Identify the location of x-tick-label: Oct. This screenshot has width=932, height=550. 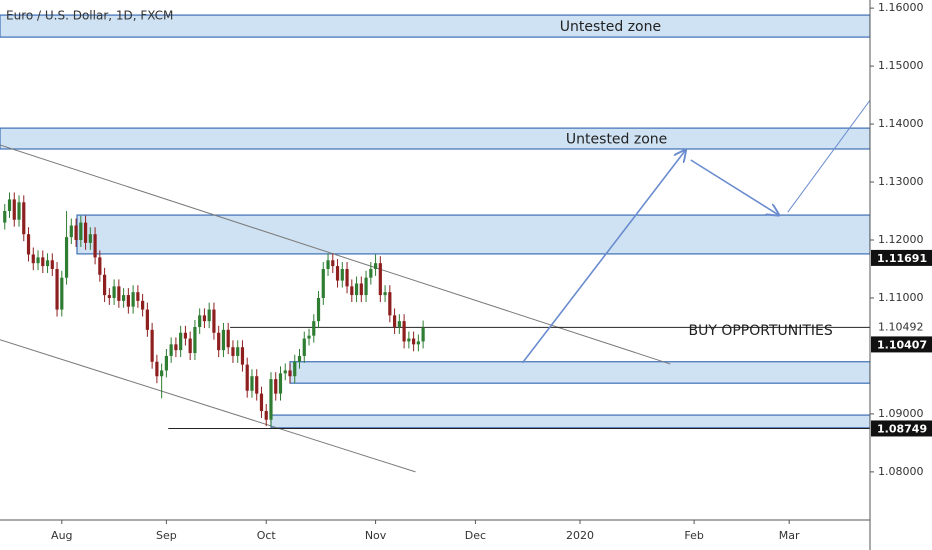
(267, 535).